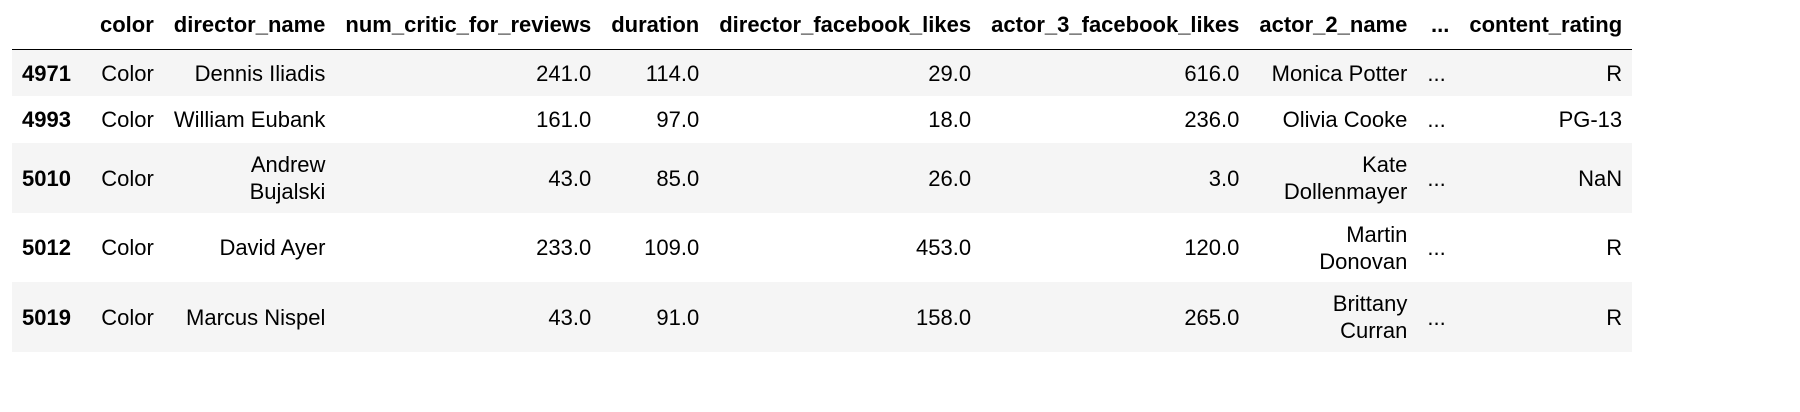  What do you see at coordinates (1370, 317) in the screenshot?
I see `cell-actor-2-name: Brittany Curran` at bounding box center [1370, 317].